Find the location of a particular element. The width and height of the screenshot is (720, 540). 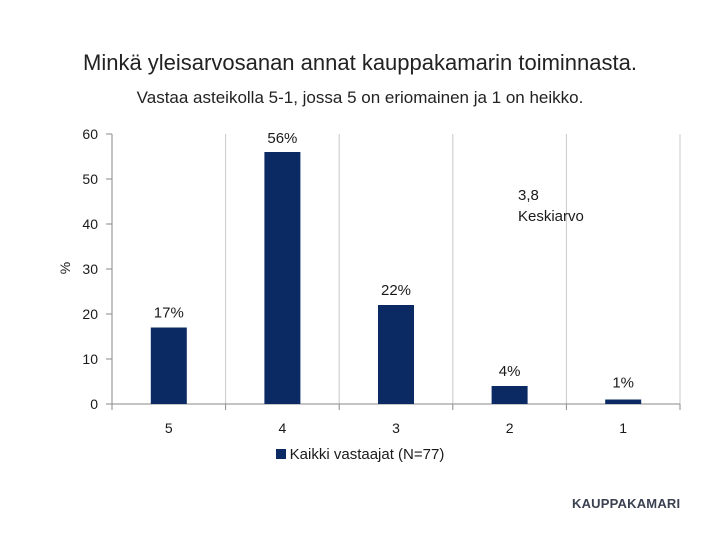

legend: Kaikki vastaajat (N=77) is located at coordinates (360, 454).